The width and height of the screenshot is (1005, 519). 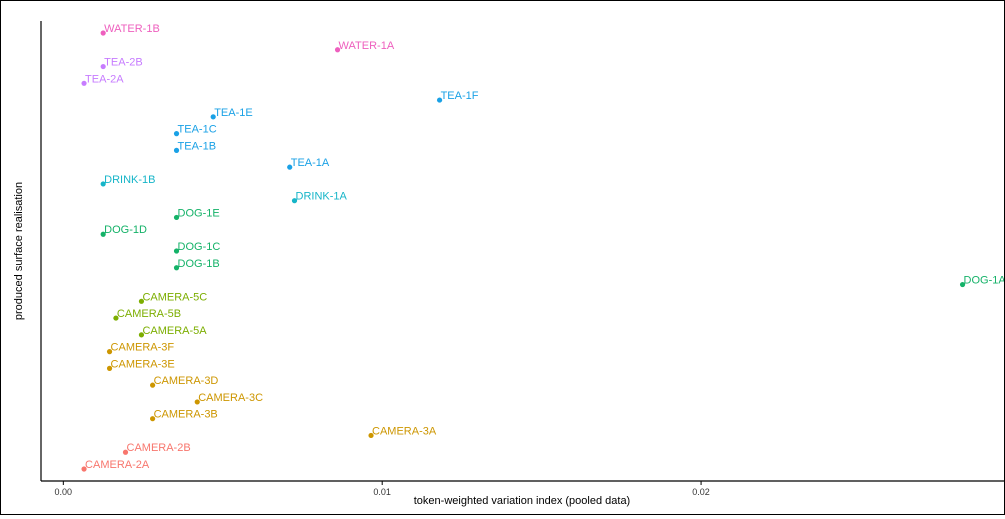 I want to click on point-label: CAMERA-3F, so click(x=143, y=348).